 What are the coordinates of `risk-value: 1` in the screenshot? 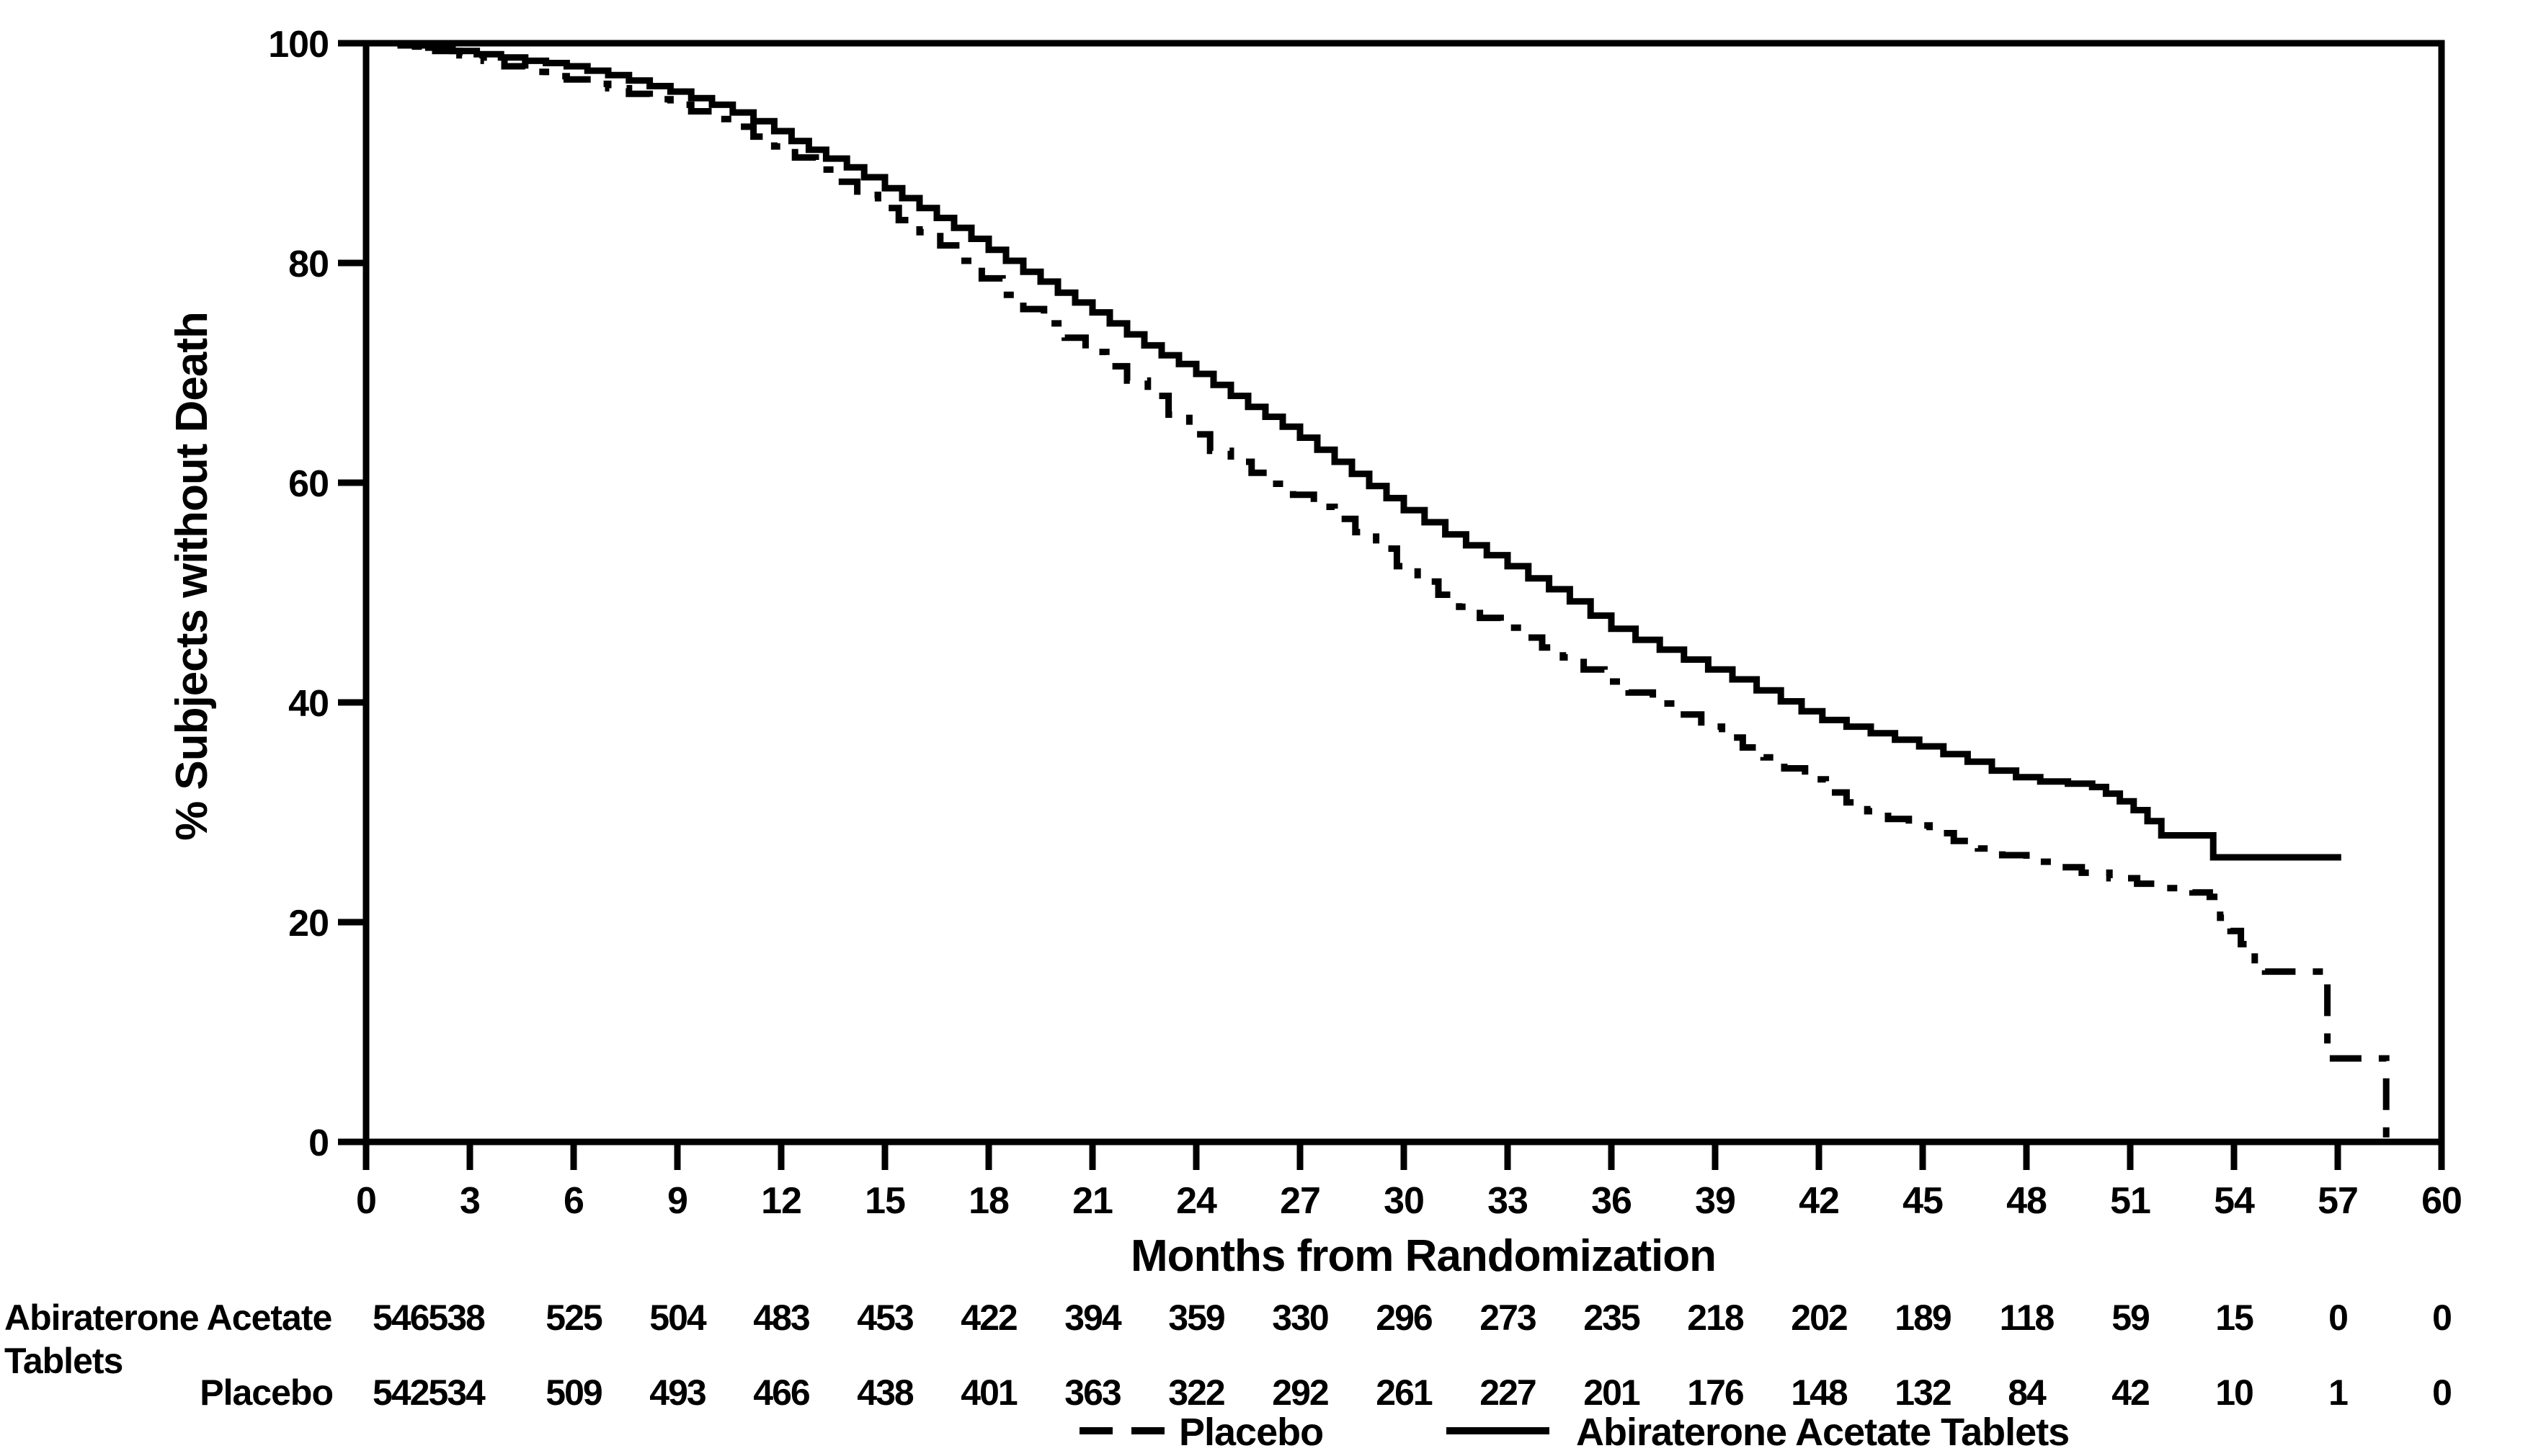 It's located at (2338, 1392).